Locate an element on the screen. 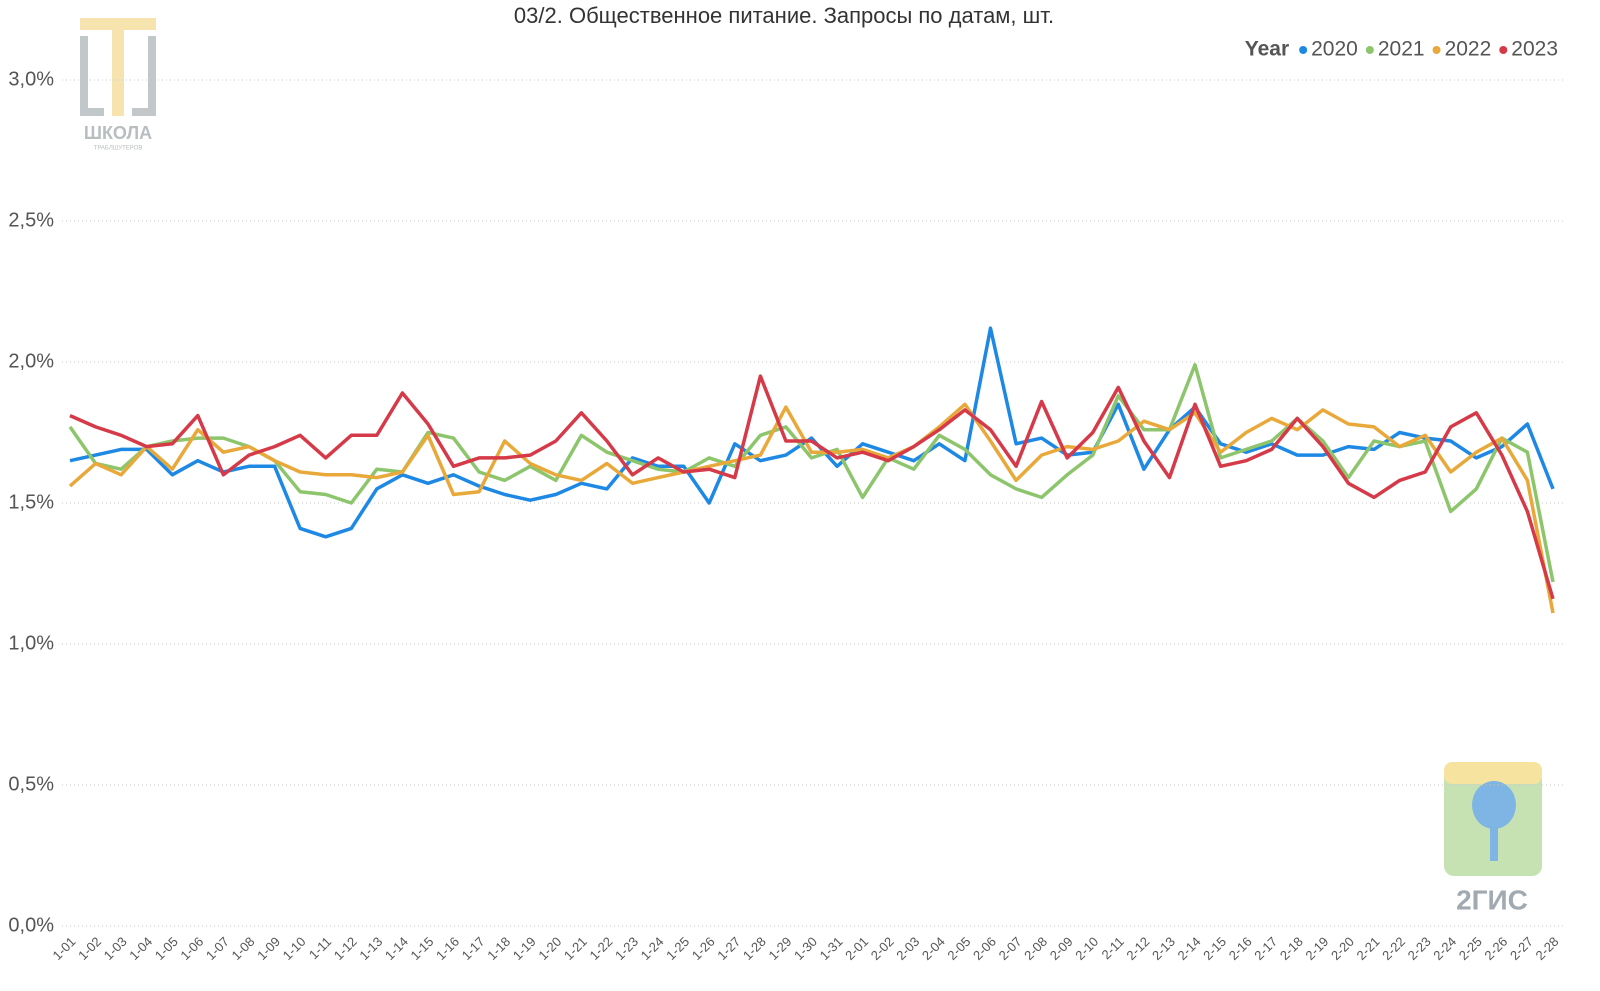 The image size is (1600, 991). x-tick-label: 2-02 is located at coordinates (882, 948).